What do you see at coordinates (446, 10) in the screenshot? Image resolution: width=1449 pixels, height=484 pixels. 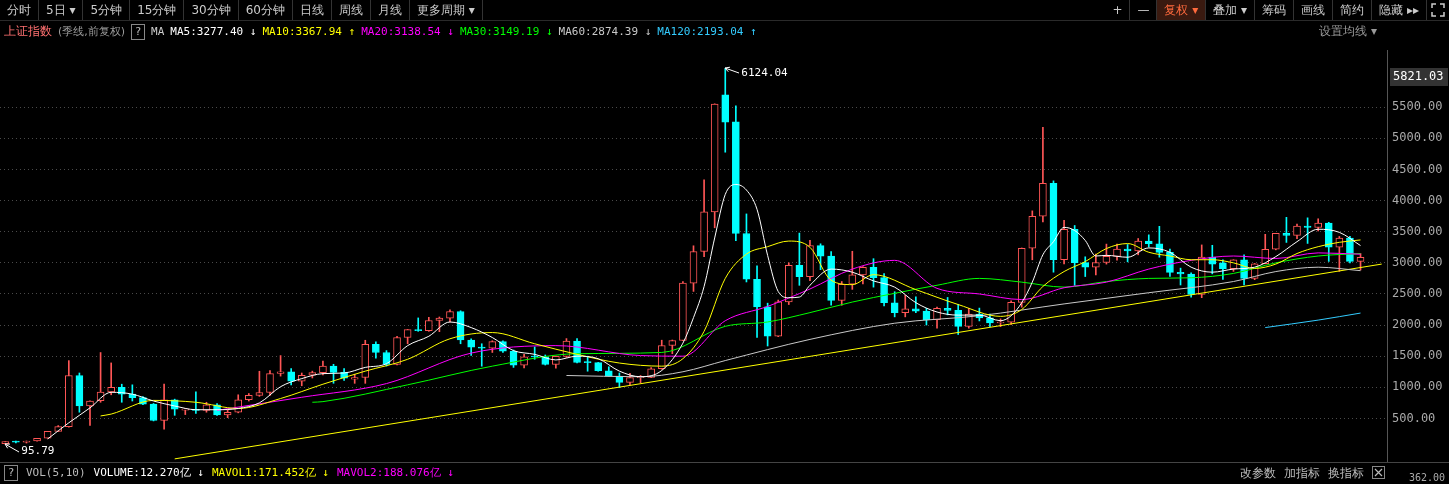 I see `text: 更多周期 ▾` at bounding box center [446, 10].